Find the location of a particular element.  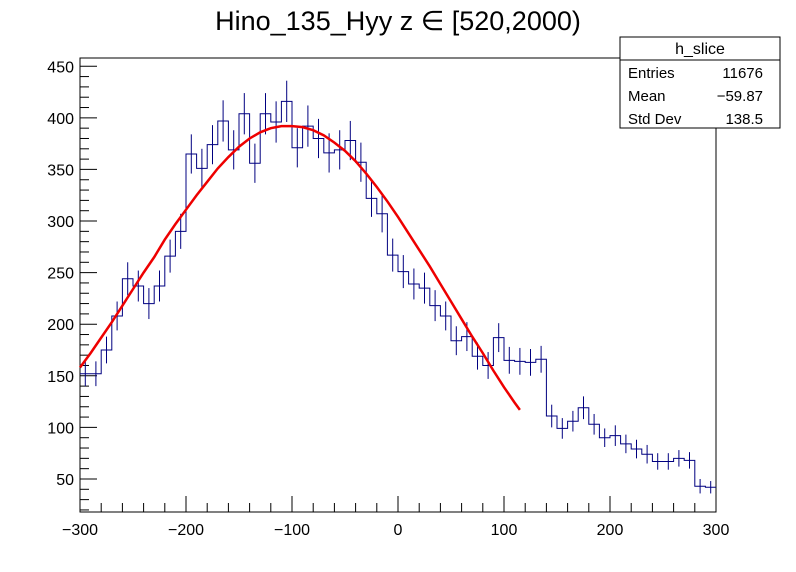

stats-box-frame is located at coordinates (700, 82).